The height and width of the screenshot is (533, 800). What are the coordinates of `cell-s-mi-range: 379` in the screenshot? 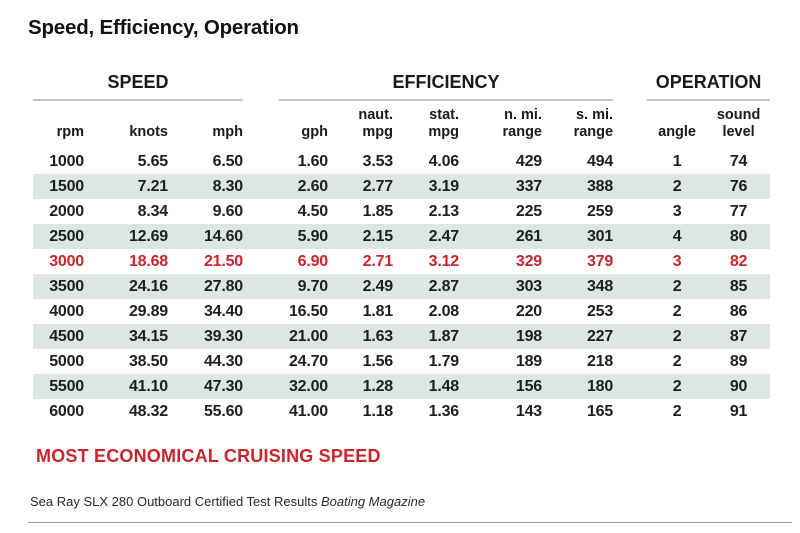 It's located at (600, 262).